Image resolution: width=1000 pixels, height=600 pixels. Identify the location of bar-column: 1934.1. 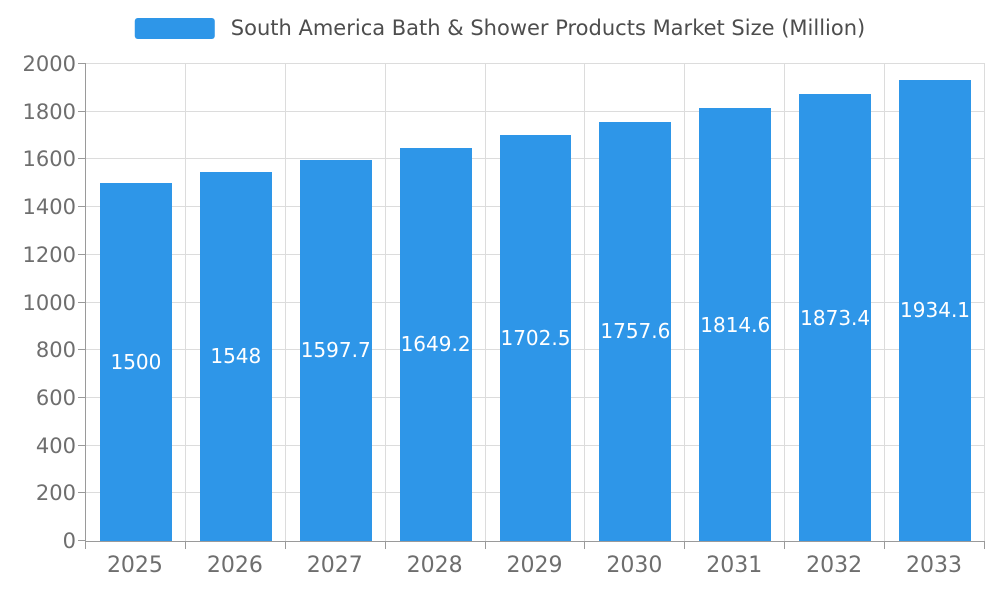
(935, 302).